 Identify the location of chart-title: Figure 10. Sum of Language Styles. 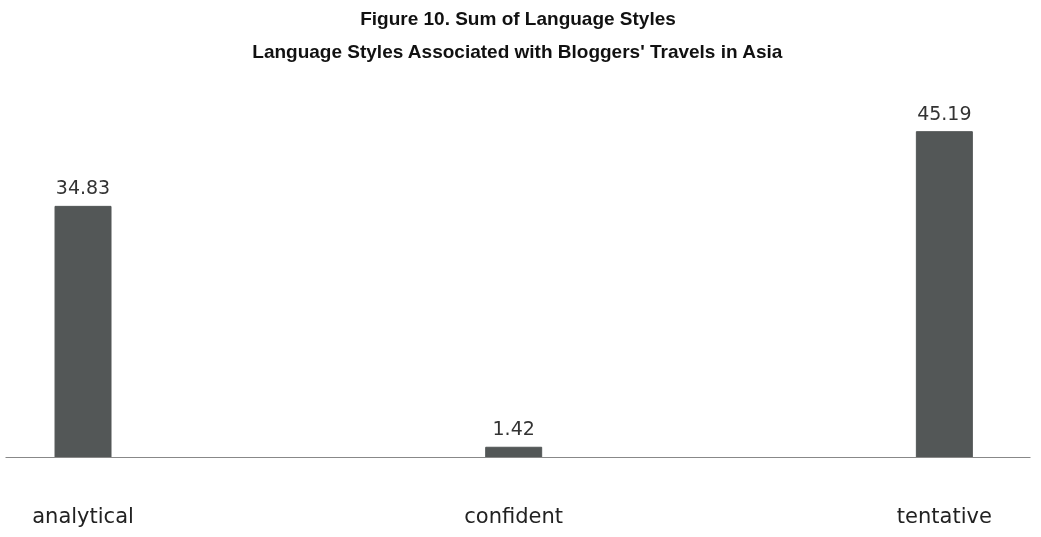
(518, 18).